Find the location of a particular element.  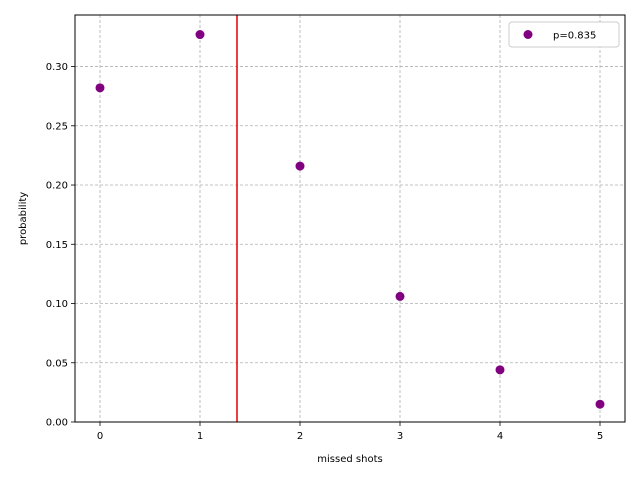

x-tick-label: 0 is located at coordinates (100, 436).